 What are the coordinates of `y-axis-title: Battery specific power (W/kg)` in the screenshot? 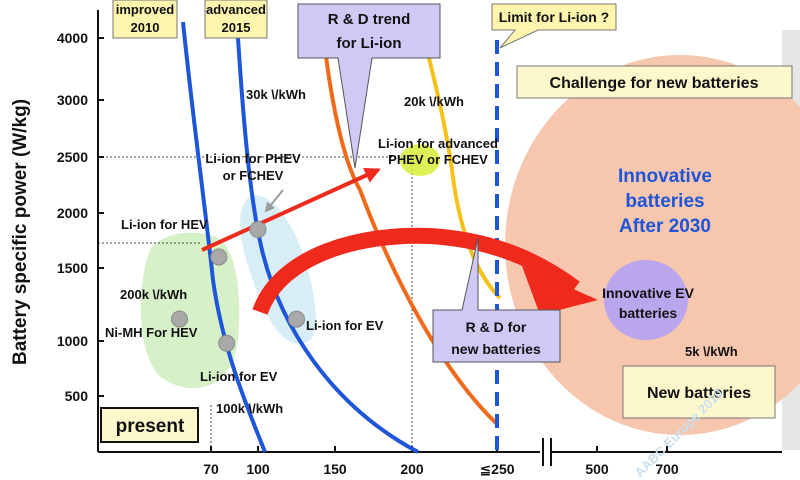 It's located at (20, 232).